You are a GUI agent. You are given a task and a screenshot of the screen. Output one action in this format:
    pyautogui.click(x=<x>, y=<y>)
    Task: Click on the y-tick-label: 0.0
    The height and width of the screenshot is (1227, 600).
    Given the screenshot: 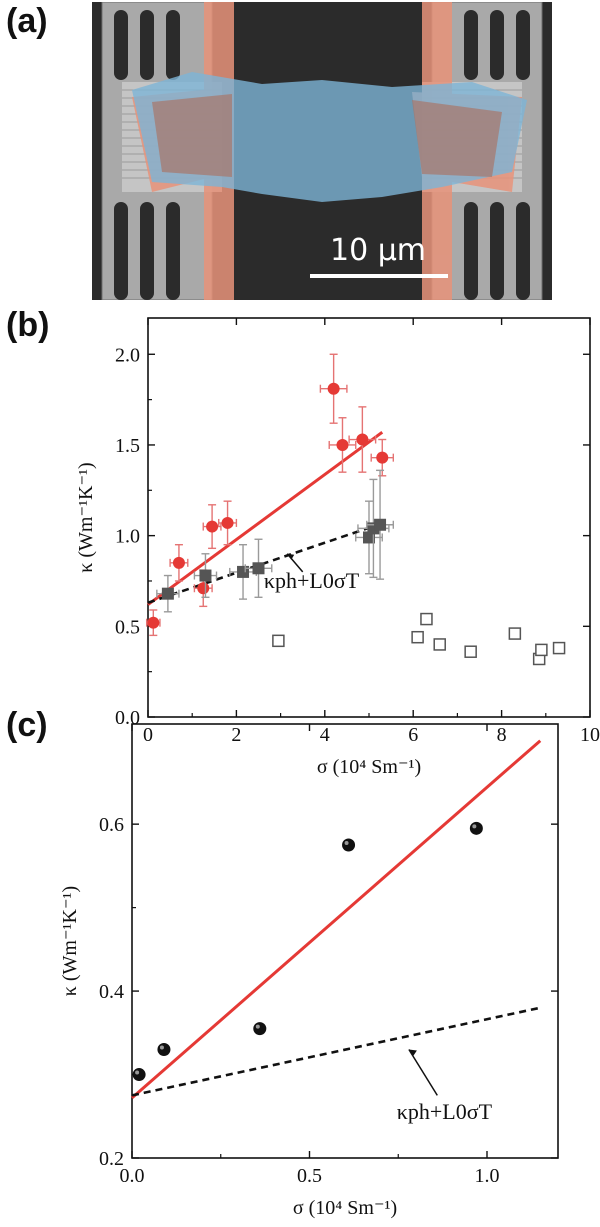 What is the action you would take?
    pyautogui.click(x=127, y=718)
    